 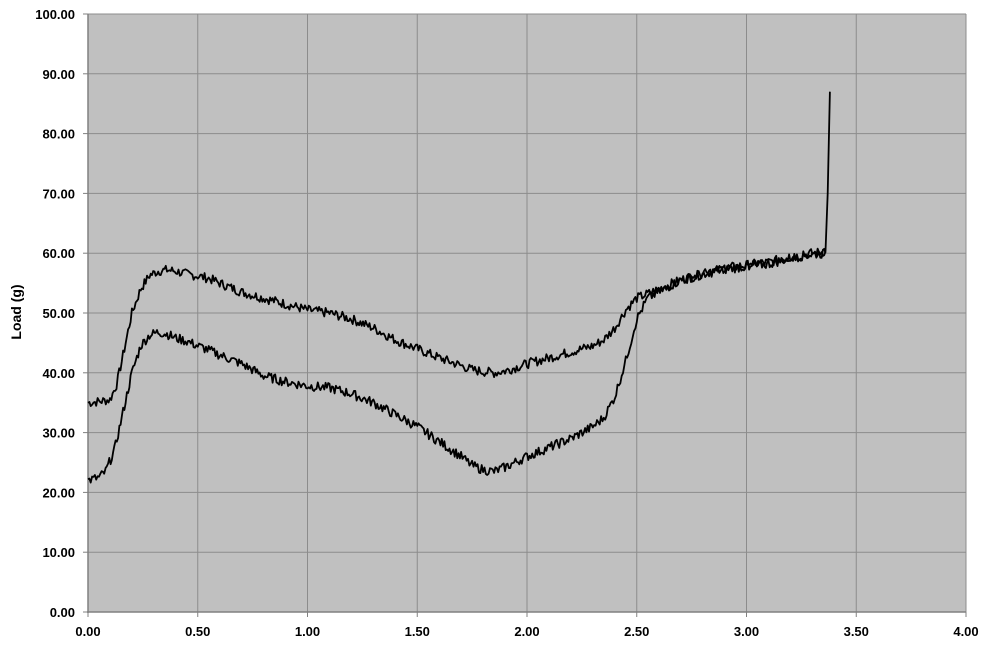 What do you see at coordinates (58, 313) in the screenshot?
I see `y-tick-label: 50.00` at bounding box center [58, 313].